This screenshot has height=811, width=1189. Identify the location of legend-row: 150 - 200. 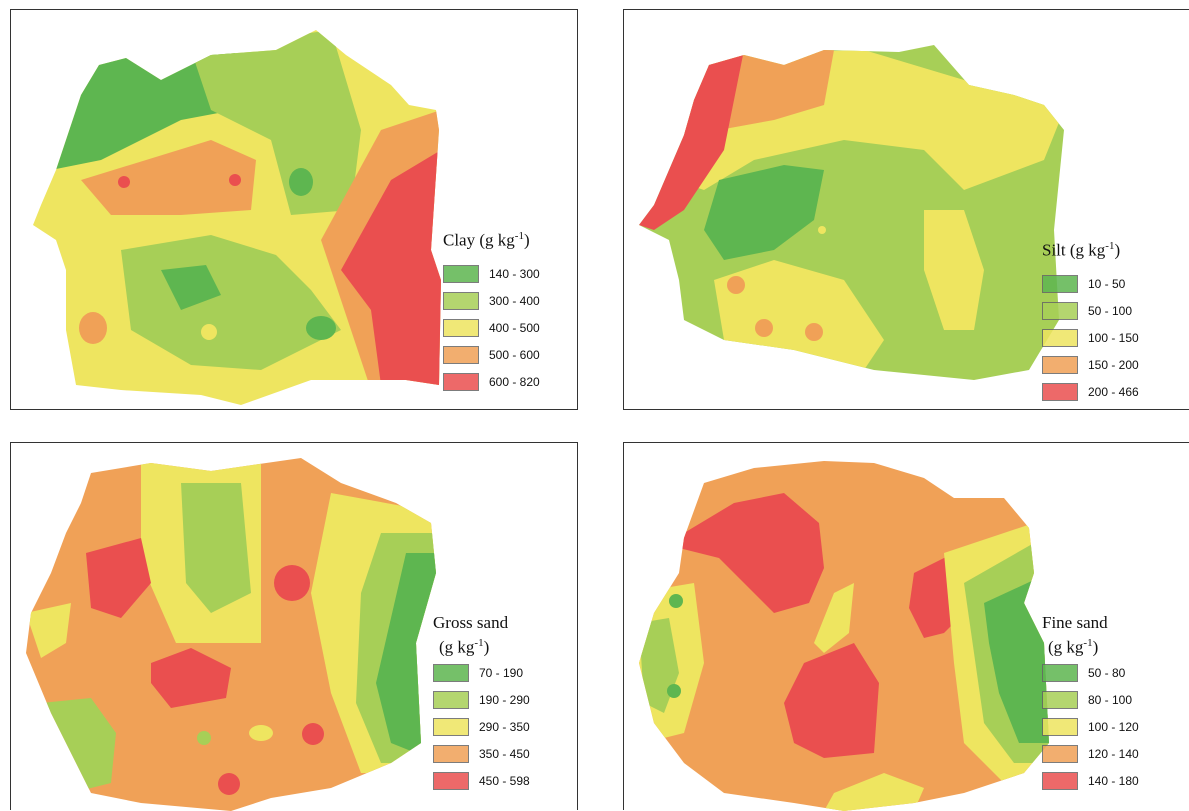
(1090, 365).